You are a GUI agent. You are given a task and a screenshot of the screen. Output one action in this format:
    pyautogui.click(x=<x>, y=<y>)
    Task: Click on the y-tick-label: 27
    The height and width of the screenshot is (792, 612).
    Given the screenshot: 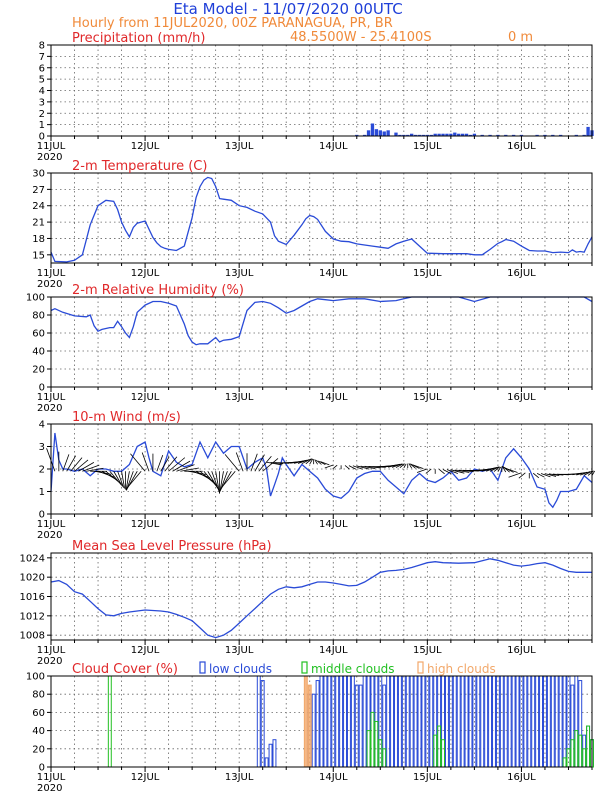 What is the action you would take?
    pyautogui.click(x=38, y=190)
    